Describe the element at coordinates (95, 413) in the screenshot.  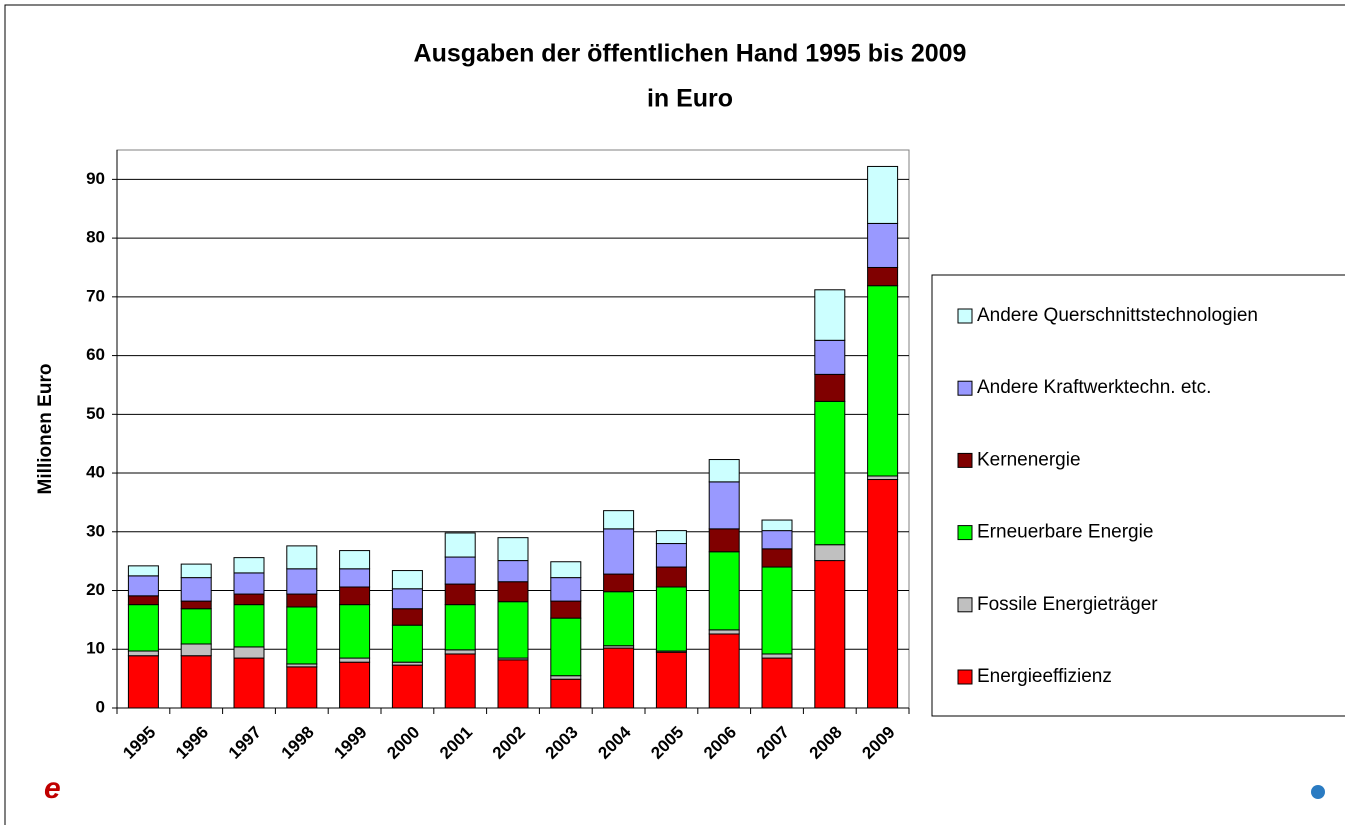
I see `y-tick-label: 50` at that location.